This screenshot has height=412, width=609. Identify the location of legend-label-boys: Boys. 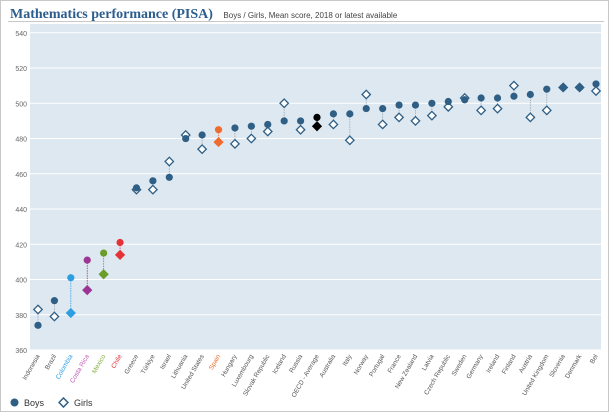
(34, 402).